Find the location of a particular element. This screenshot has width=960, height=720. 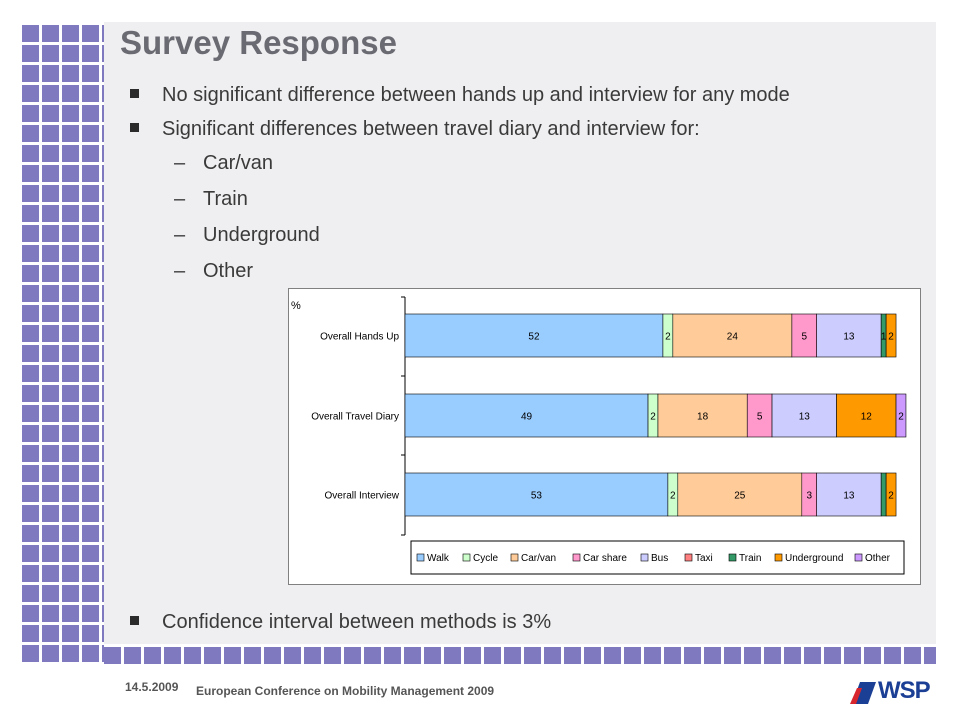

decorative-grid-bottom is located at coordinates (520, 654).